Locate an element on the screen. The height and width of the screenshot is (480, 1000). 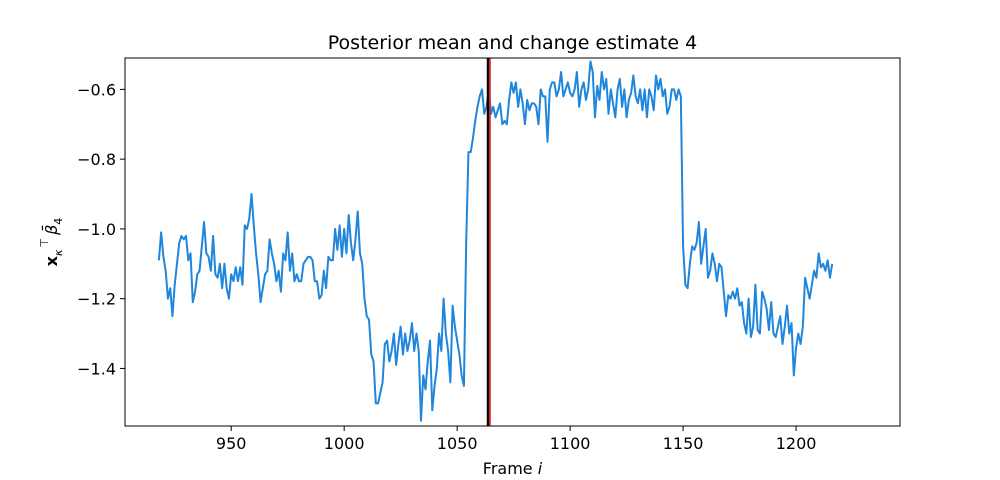
x-tick-label: 1100 is located at coordinates (570, 443).